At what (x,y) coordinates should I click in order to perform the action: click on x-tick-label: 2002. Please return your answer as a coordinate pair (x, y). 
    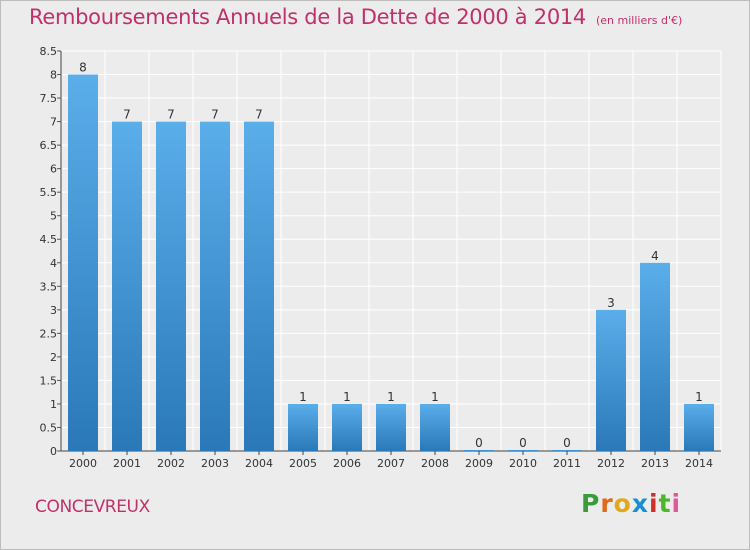
    Looking at the image, I should click on (171, 463).